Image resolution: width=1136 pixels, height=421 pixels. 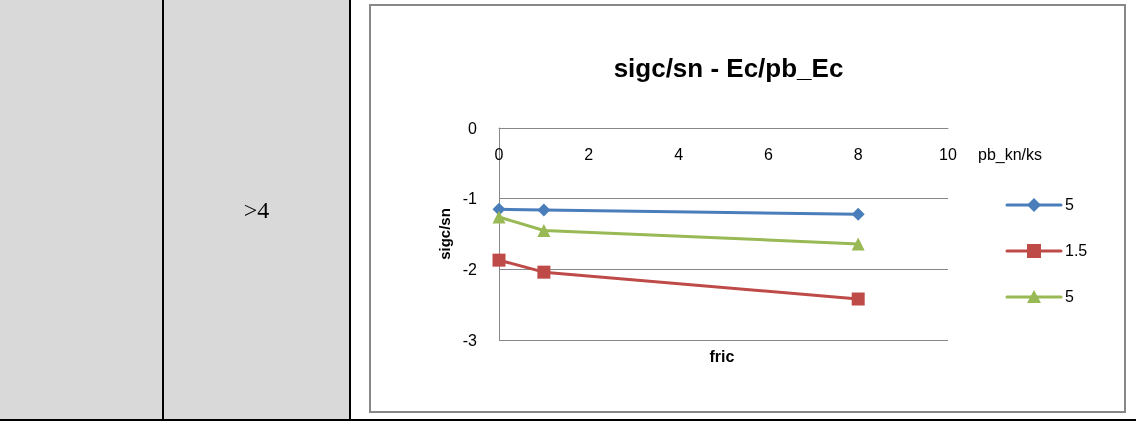 What do you see at coordinates (679, 154) in the screenshot?
I see `x-tick-label: 4` at bounding box center [679, 154].